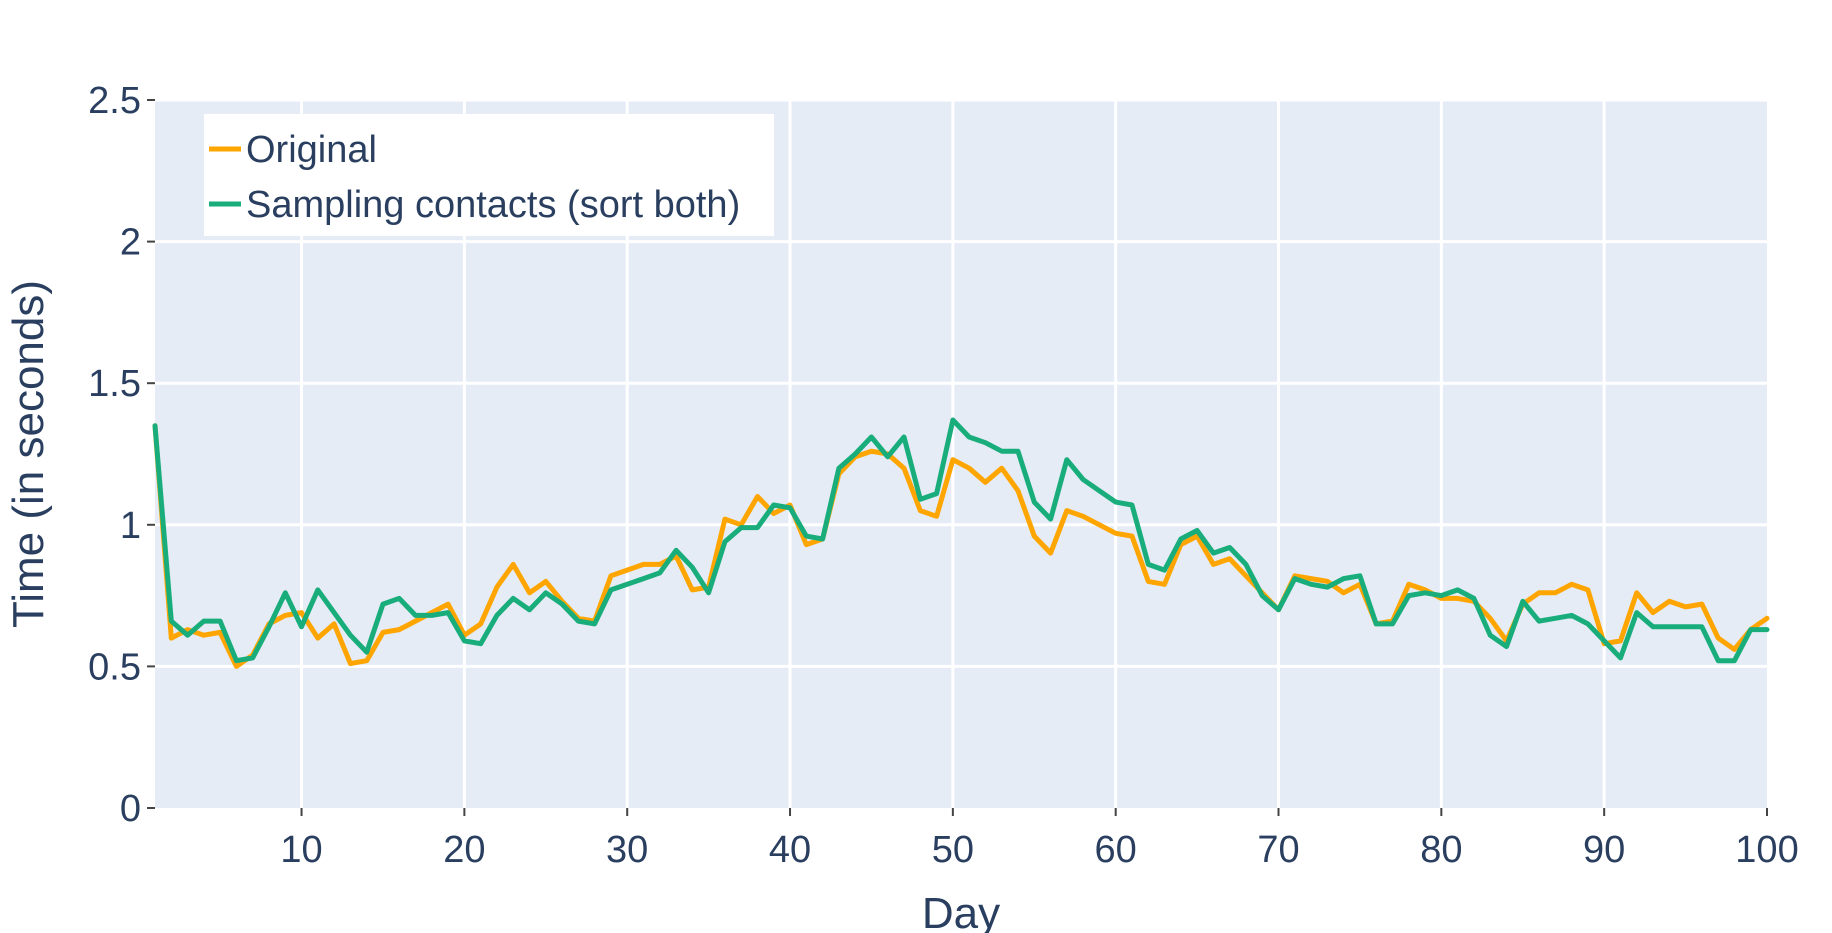  What do you see at coordinates (627, 850) in the screenshot?
I see `x-tick-label: 30` at bounding box center [627, 850].